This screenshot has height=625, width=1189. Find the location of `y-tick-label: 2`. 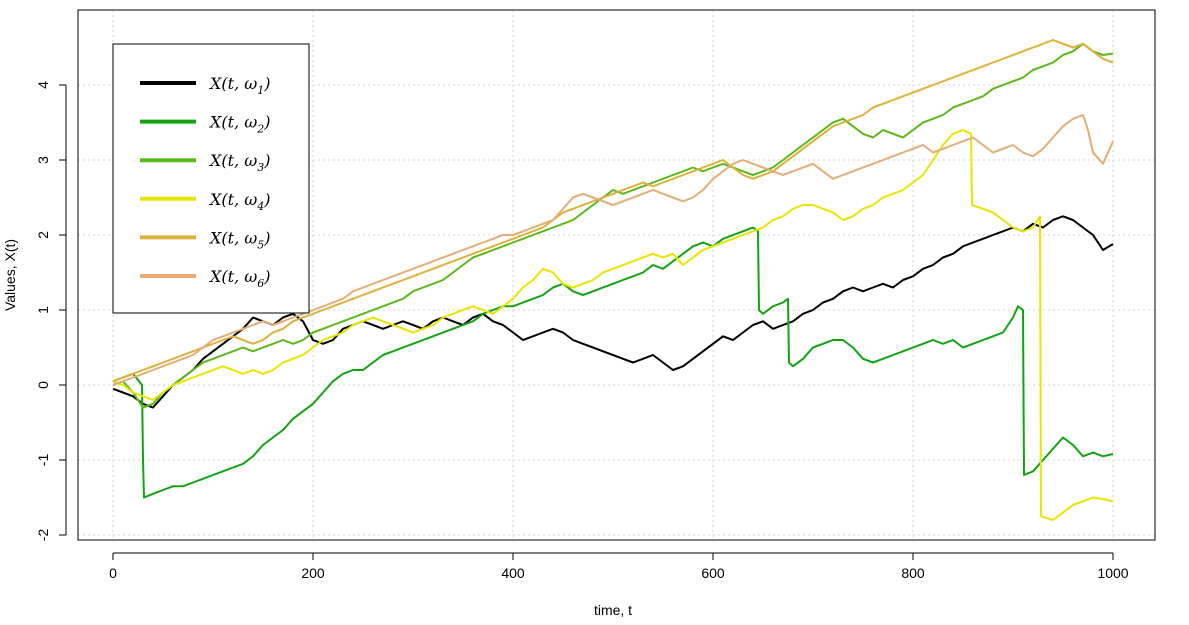

y-tick-label: 2 is located at coordinates (43, 235).